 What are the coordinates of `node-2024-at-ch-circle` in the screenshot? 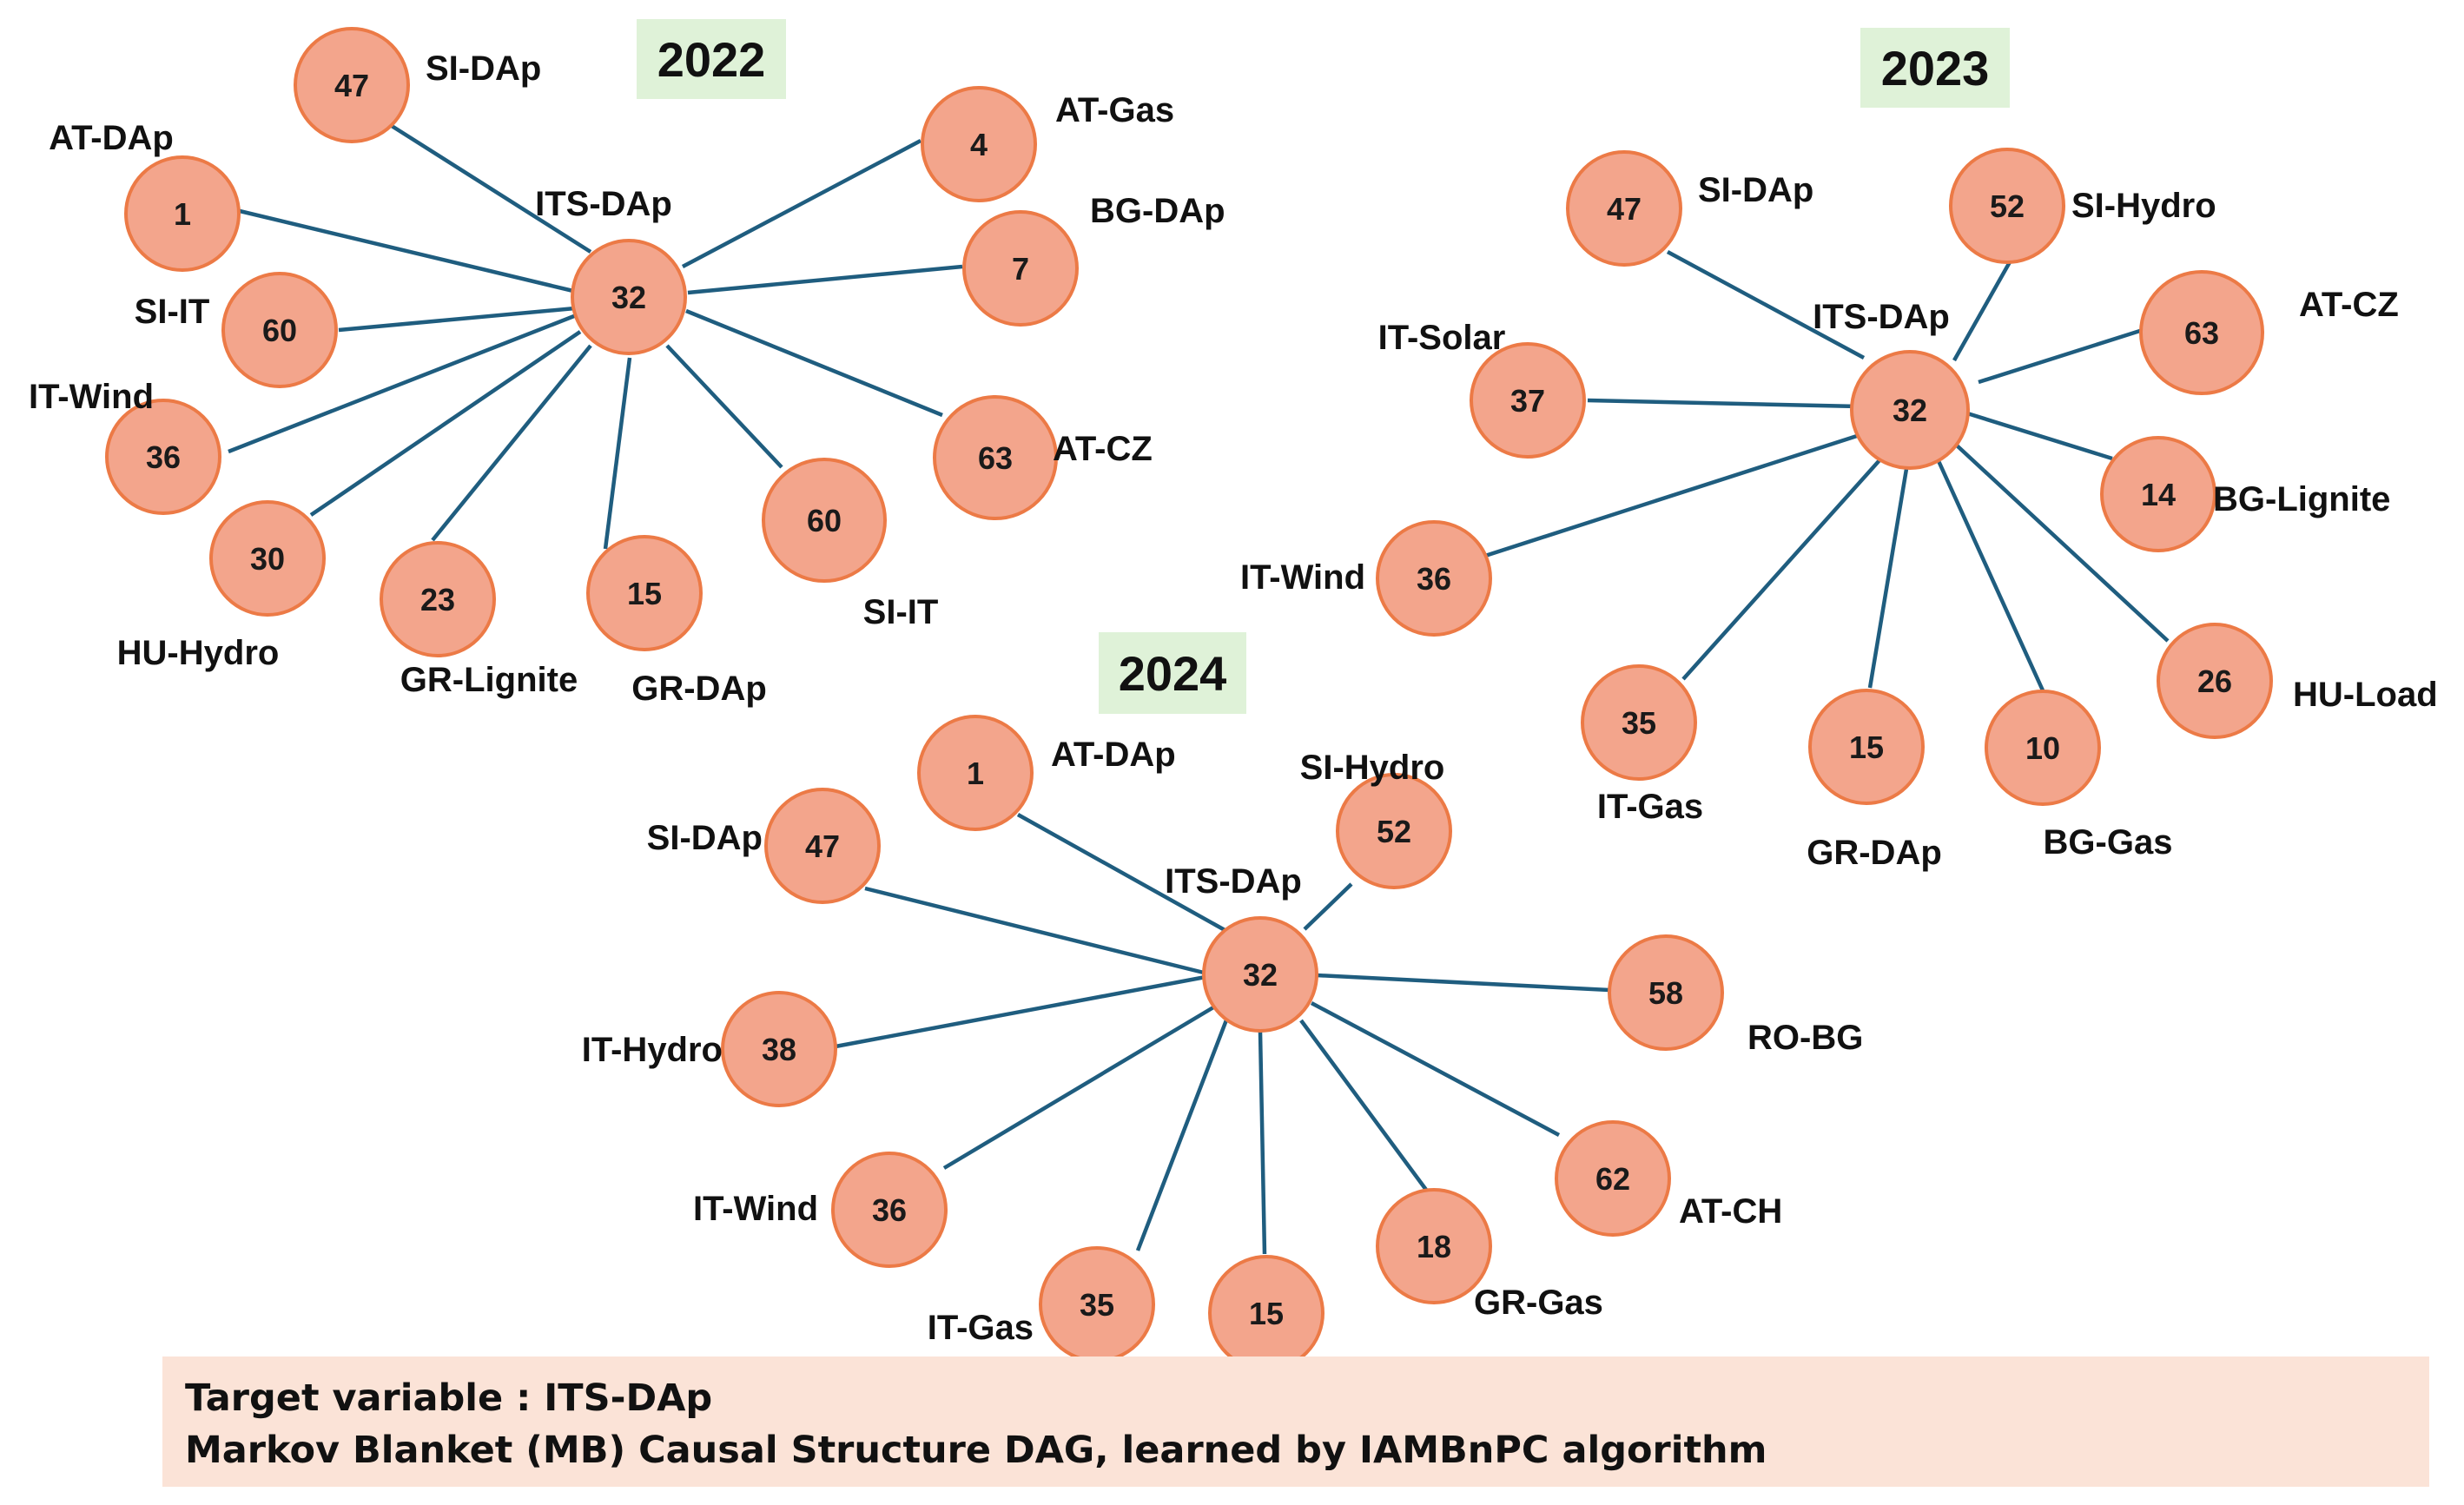 It's located at (1613, 1178).